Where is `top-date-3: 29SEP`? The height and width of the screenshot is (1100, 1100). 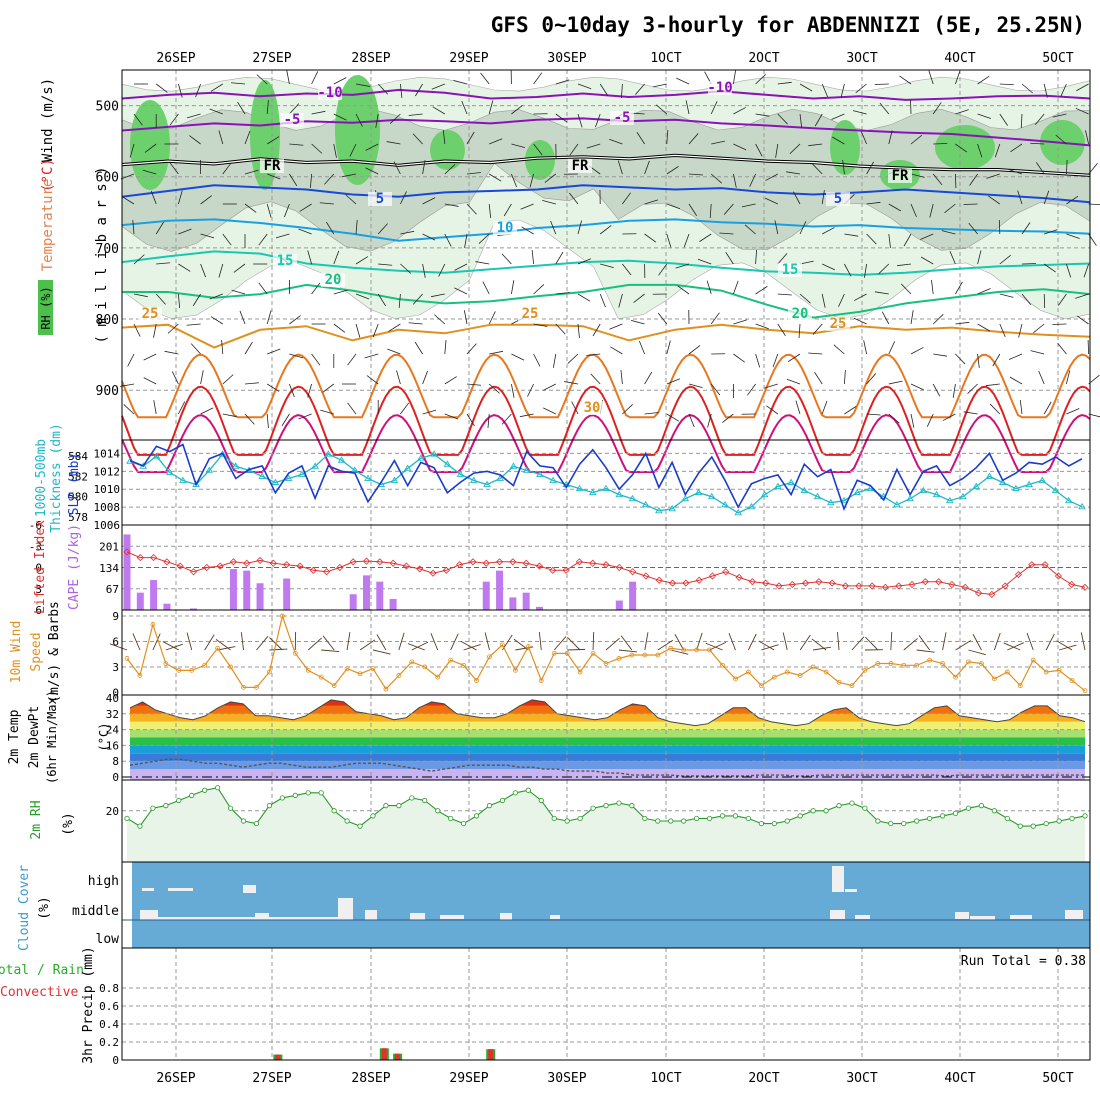
top-date-3: 29SEP is located at coordinates (468, 58).